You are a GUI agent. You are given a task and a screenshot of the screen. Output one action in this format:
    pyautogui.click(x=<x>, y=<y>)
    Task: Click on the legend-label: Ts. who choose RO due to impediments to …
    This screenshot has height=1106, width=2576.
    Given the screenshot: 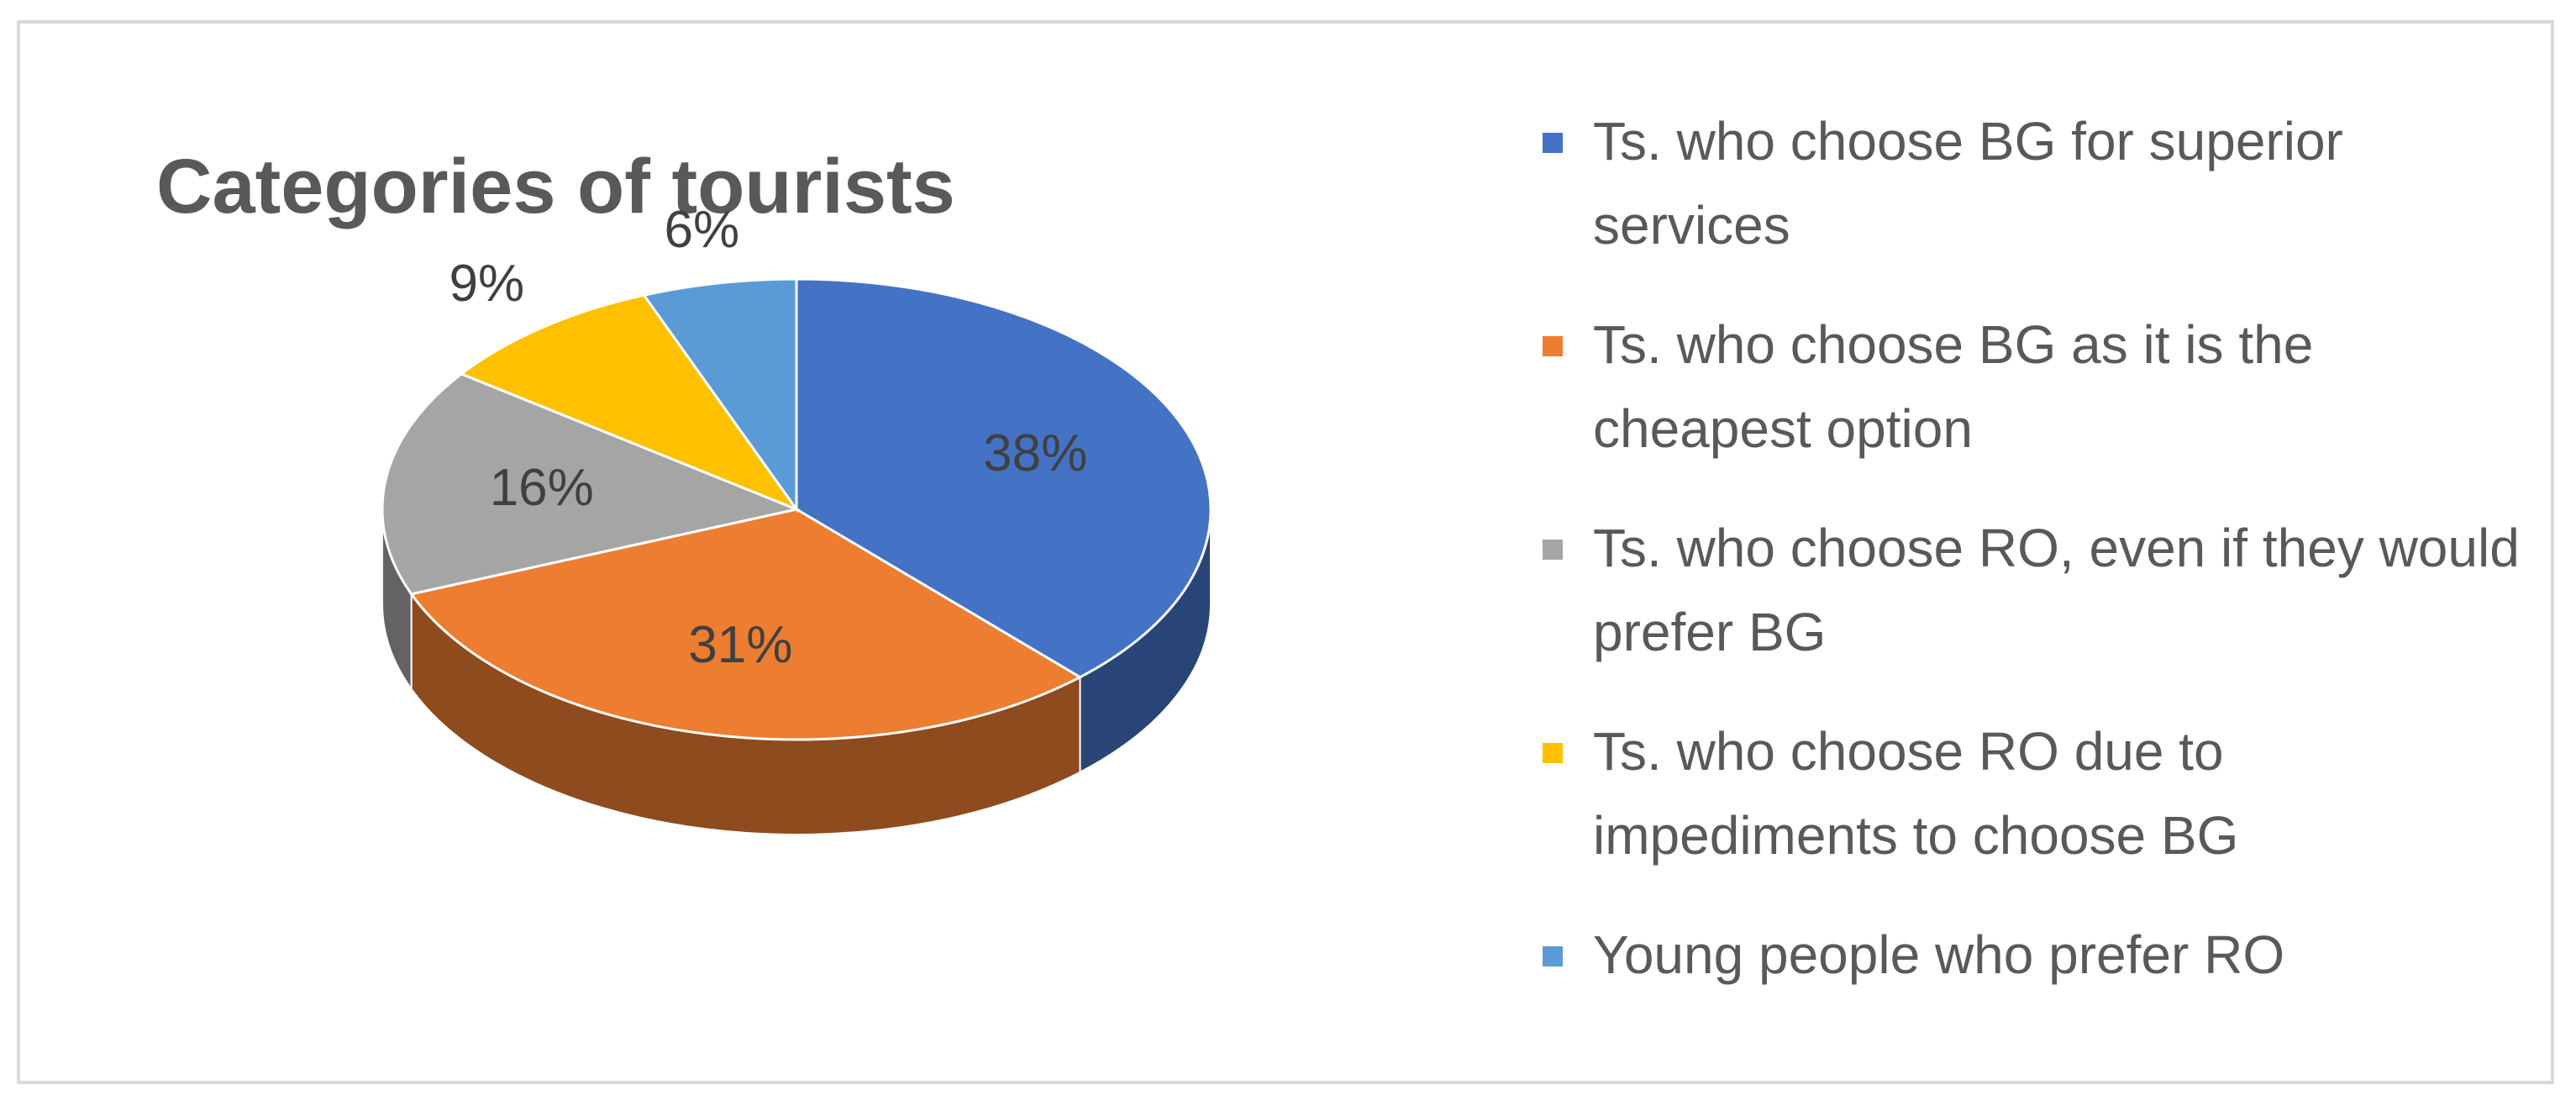 What is the action you would take?
    pyautogui.click(x=1916, y=793)
    